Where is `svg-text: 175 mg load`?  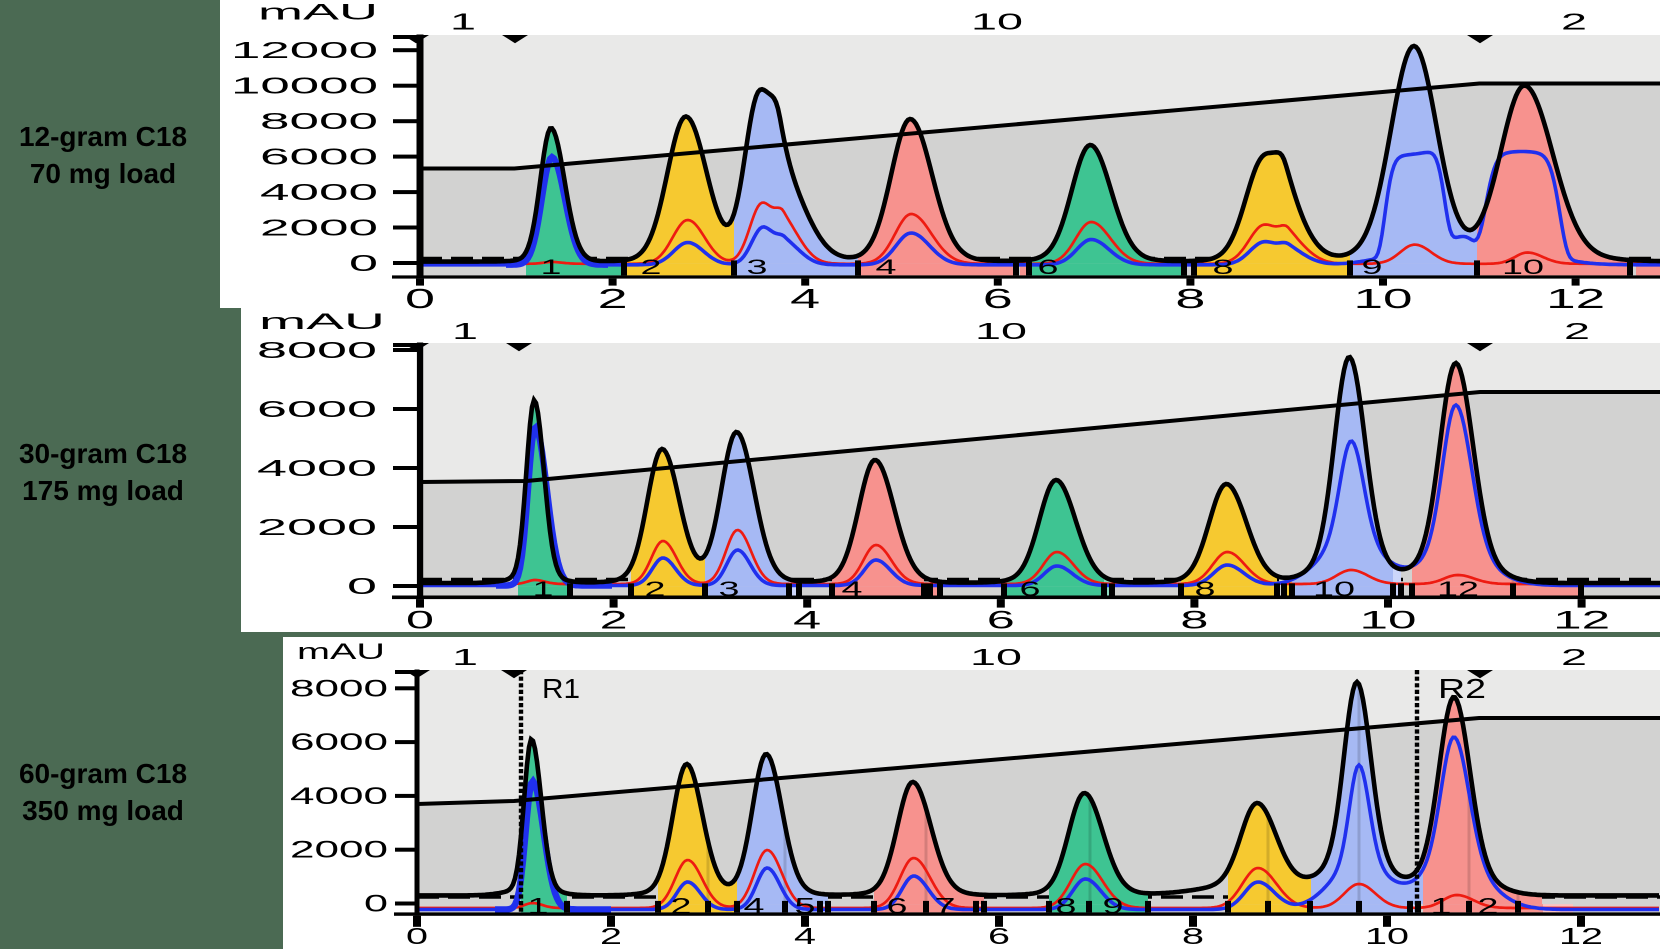
svg-text: 175 mg load is located at coordinates (103, 490).